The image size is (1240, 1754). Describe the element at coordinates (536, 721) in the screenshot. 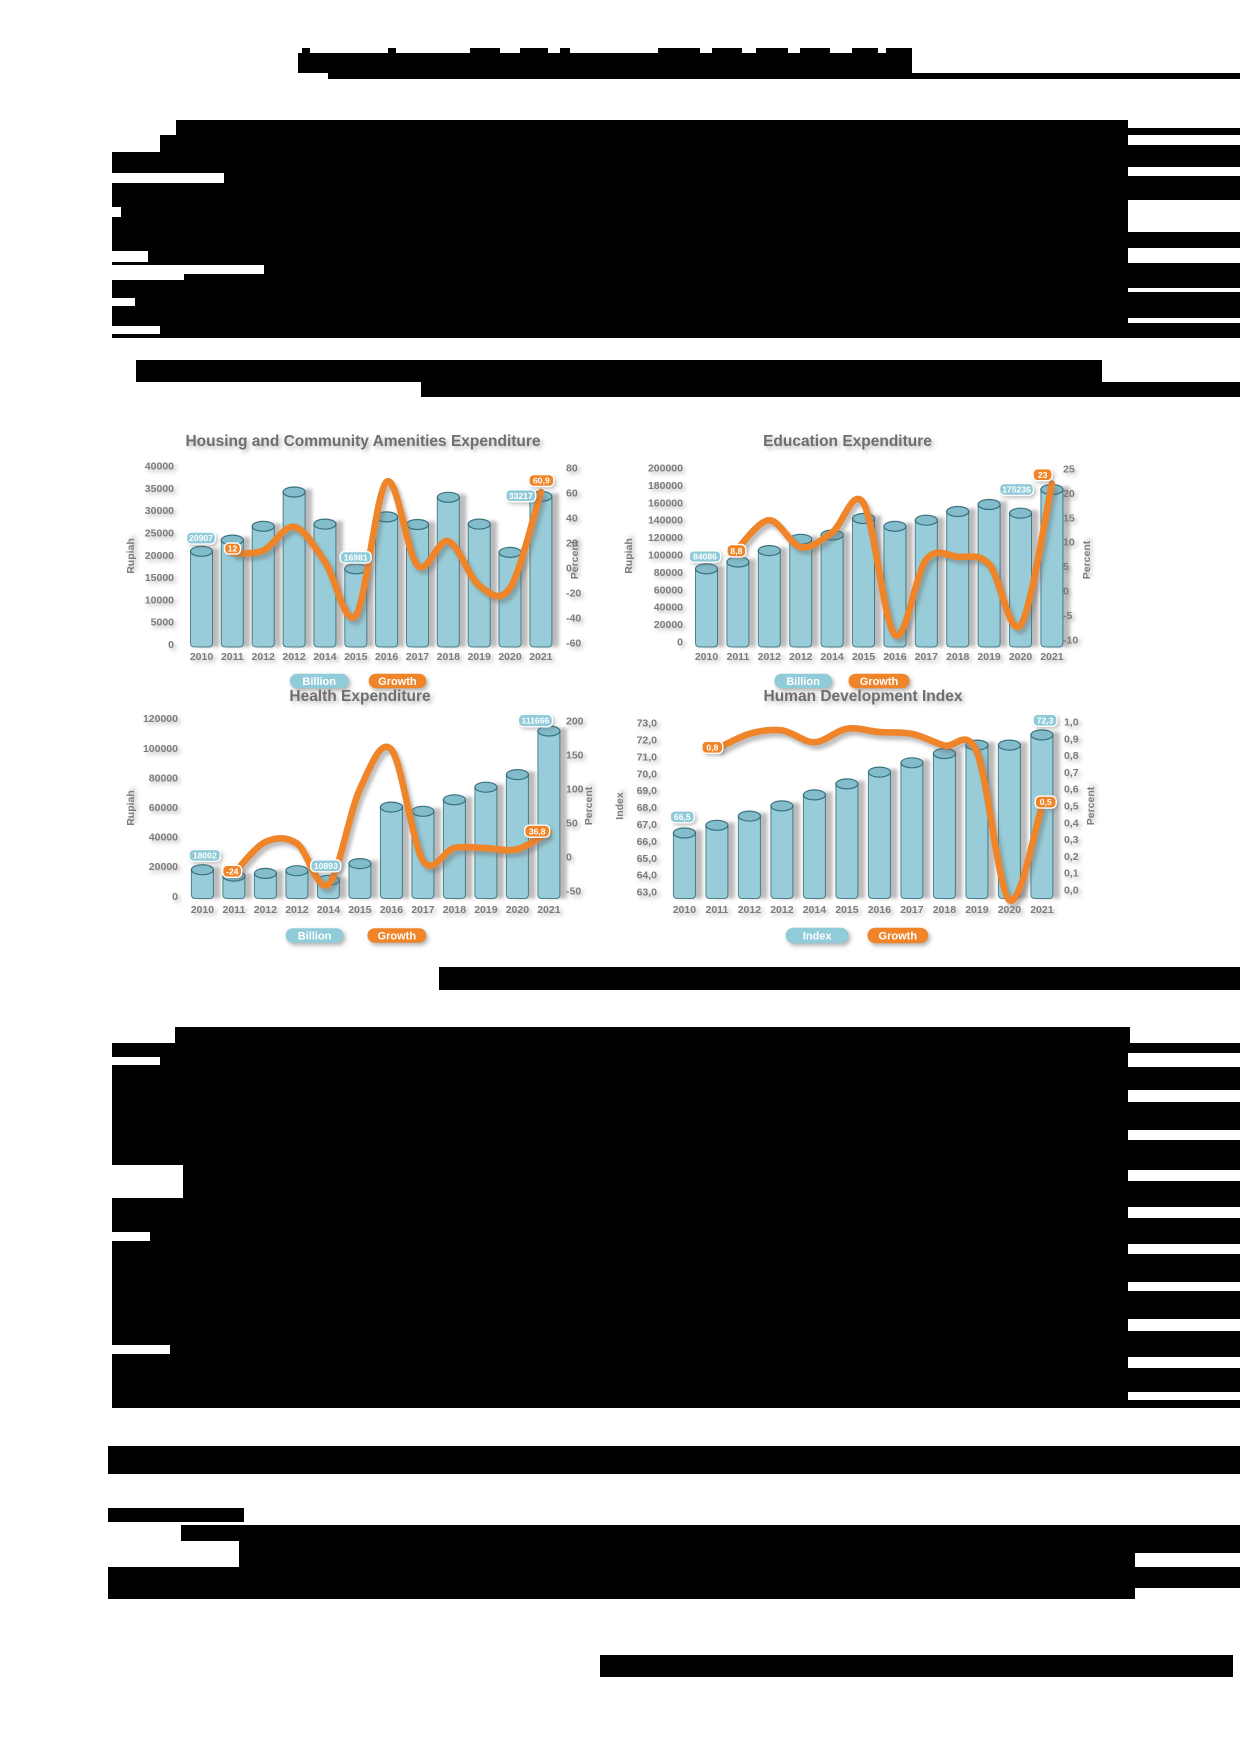

I see `svg-text: 111666` at that location.